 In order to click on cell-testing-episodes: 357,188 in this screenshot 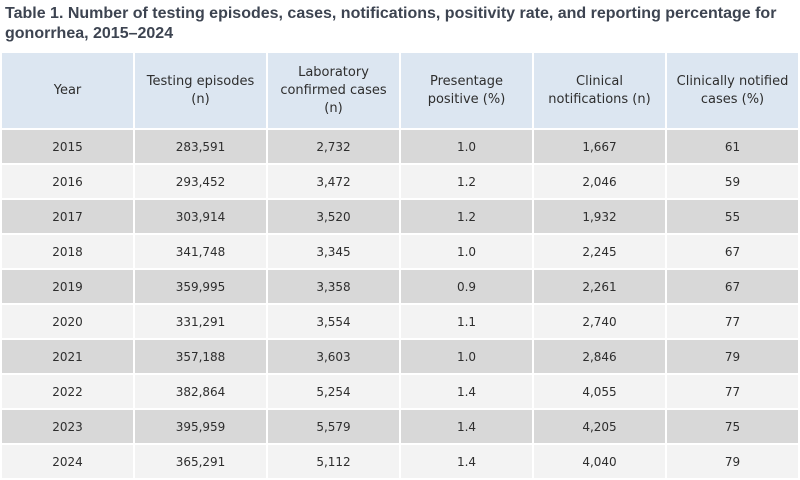, I will do `click(200, 356)`.